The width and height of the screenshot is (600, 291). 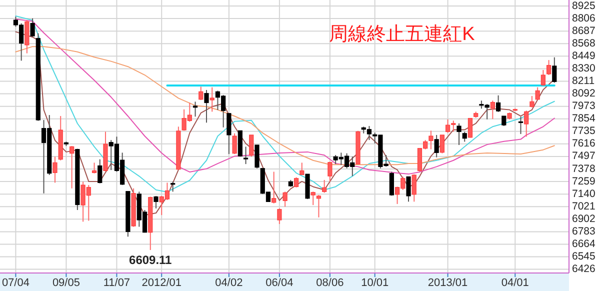 I want to click on y-tick-label: 7140, so click(x=584, y=194).